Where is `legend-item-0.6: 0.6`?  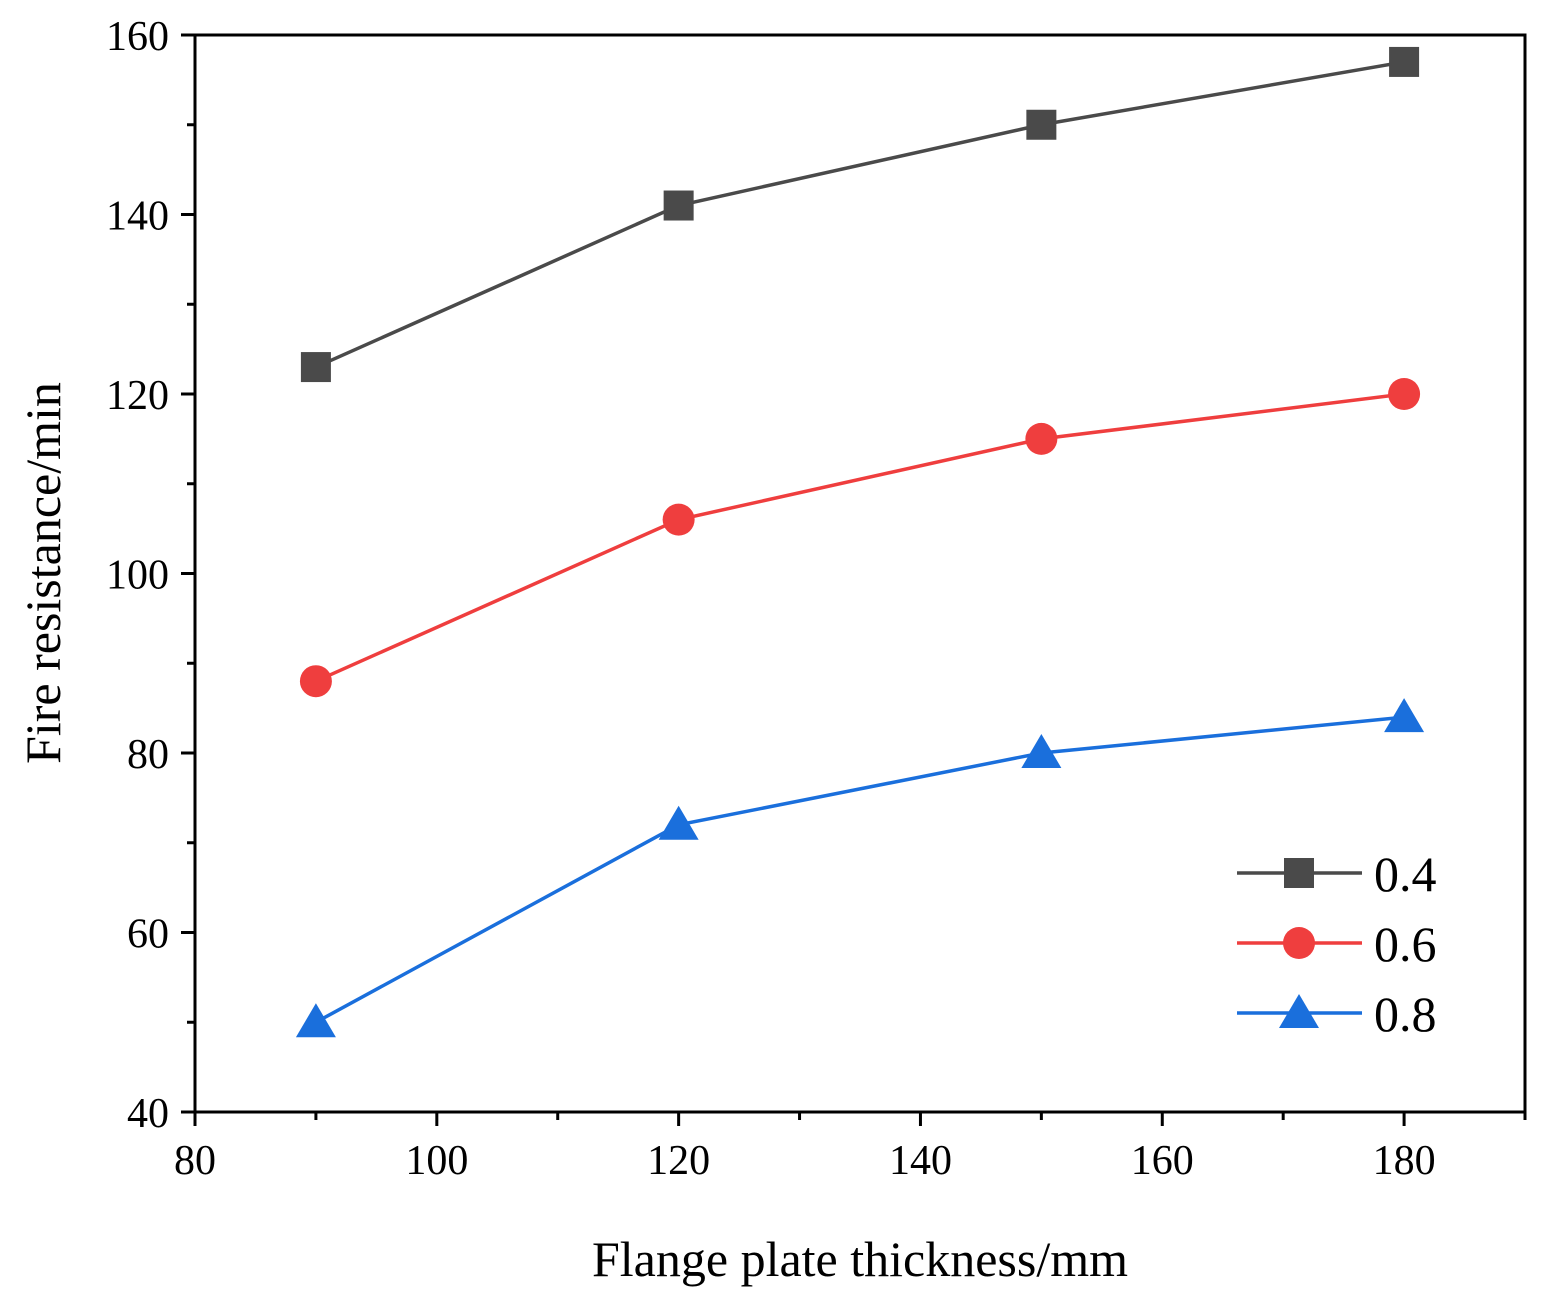
legend-item-0.6: 0.6 is located at coordinates (1337, 944).